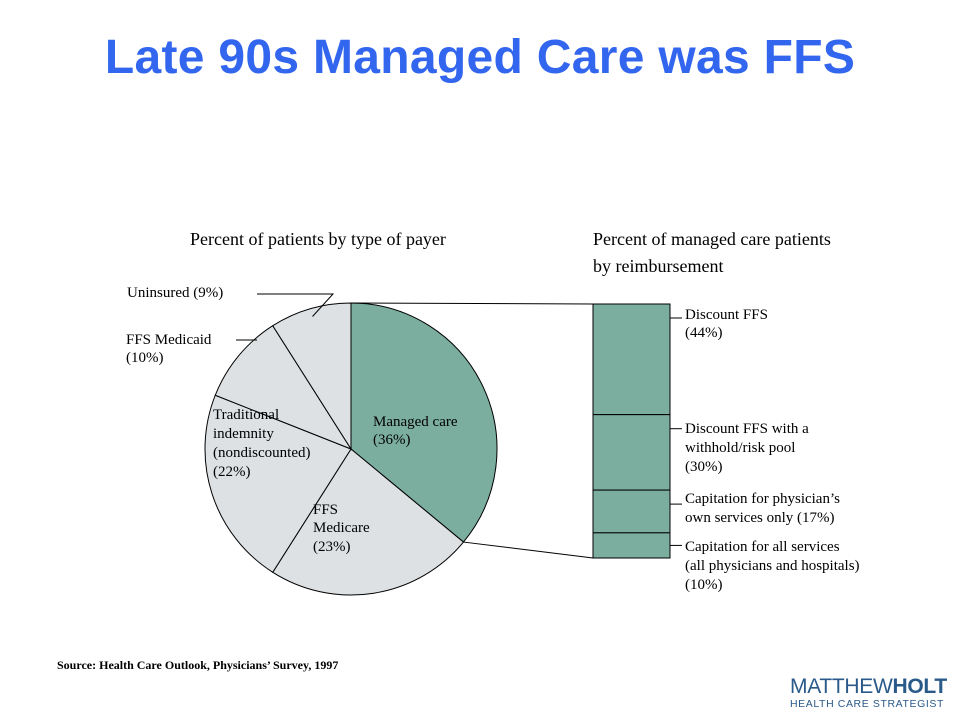  Describe the element at coordinates (841, 686) in the screenshot. I see `logo-name-light: MATTHEW` at that location.